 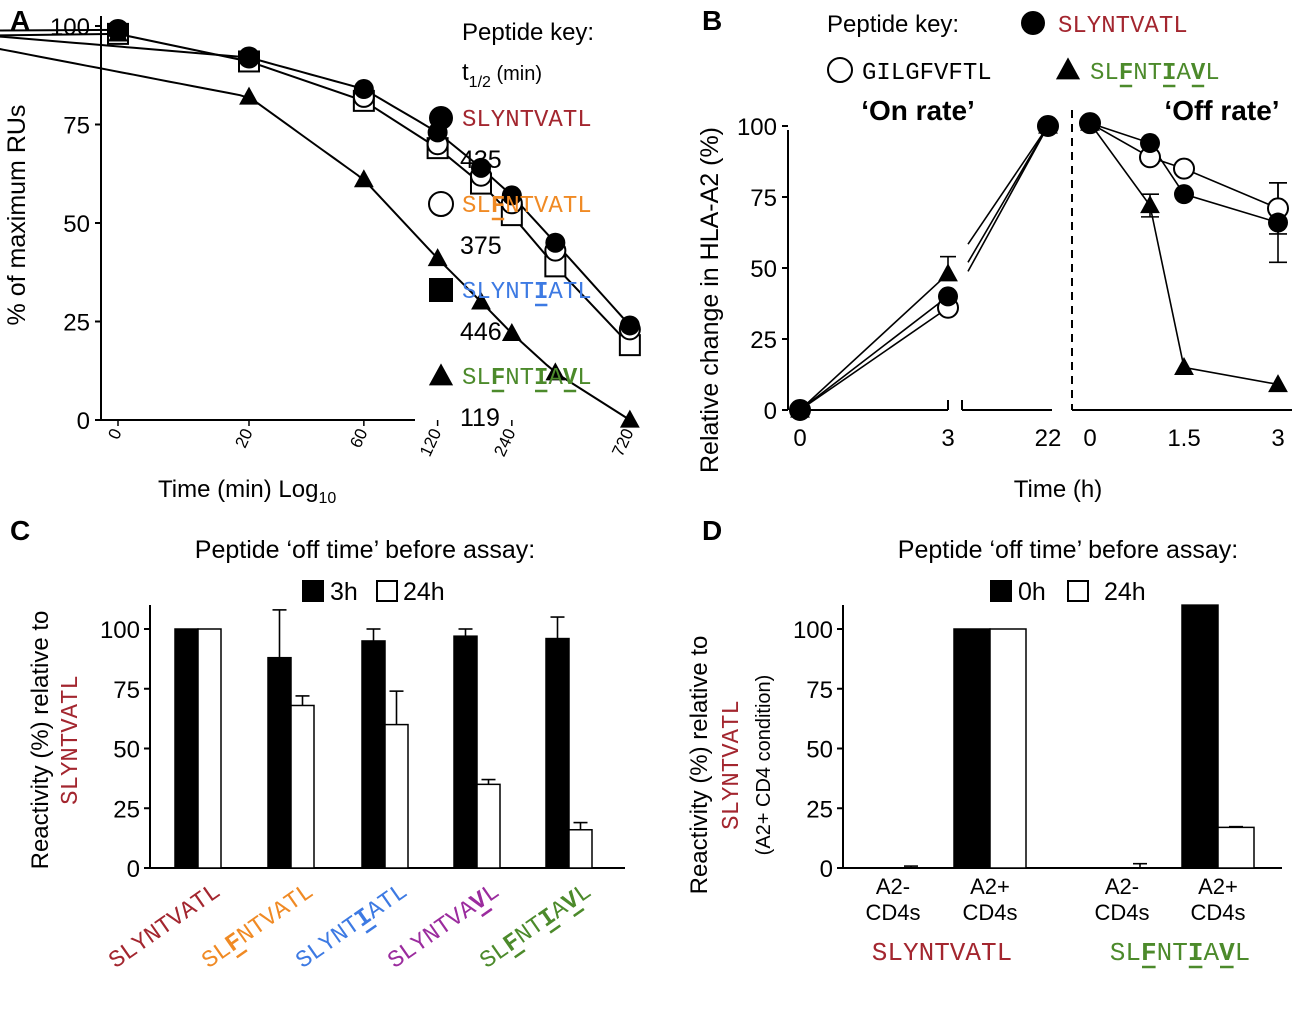 What do you see at coordinates (622, 443) in the screenshot?
I see `x-tick-label: 720` at bounding box center [622, 443].